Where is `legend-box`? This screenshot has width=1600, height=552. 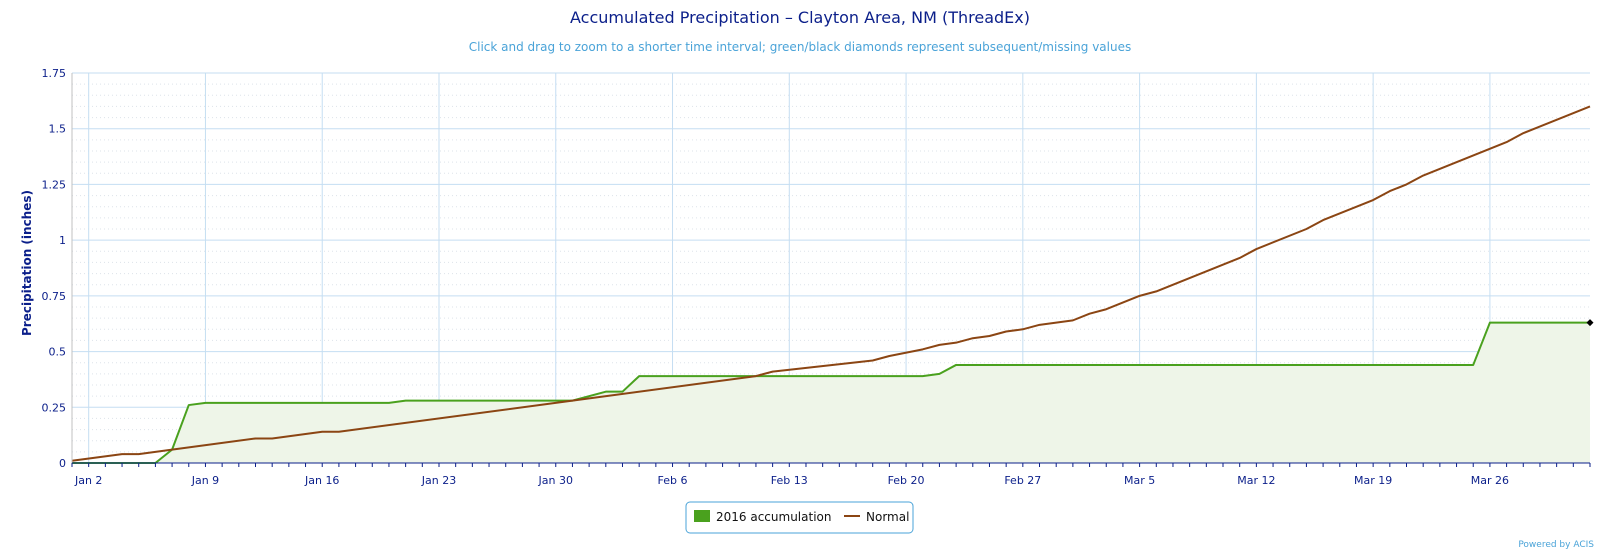
legend-box is located at coordinates (799, 517).